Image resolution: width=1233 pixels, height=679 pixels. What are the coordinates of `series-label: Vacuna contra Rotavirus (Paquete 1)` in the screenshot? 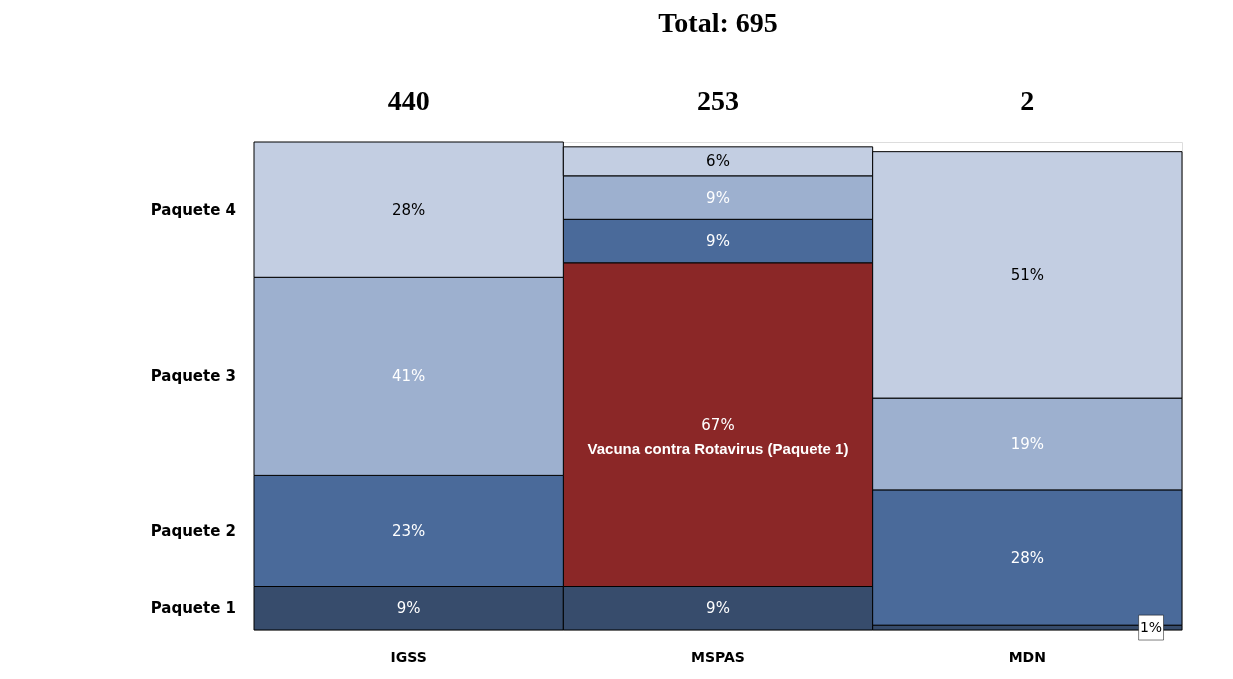 It's located at (718, 448).